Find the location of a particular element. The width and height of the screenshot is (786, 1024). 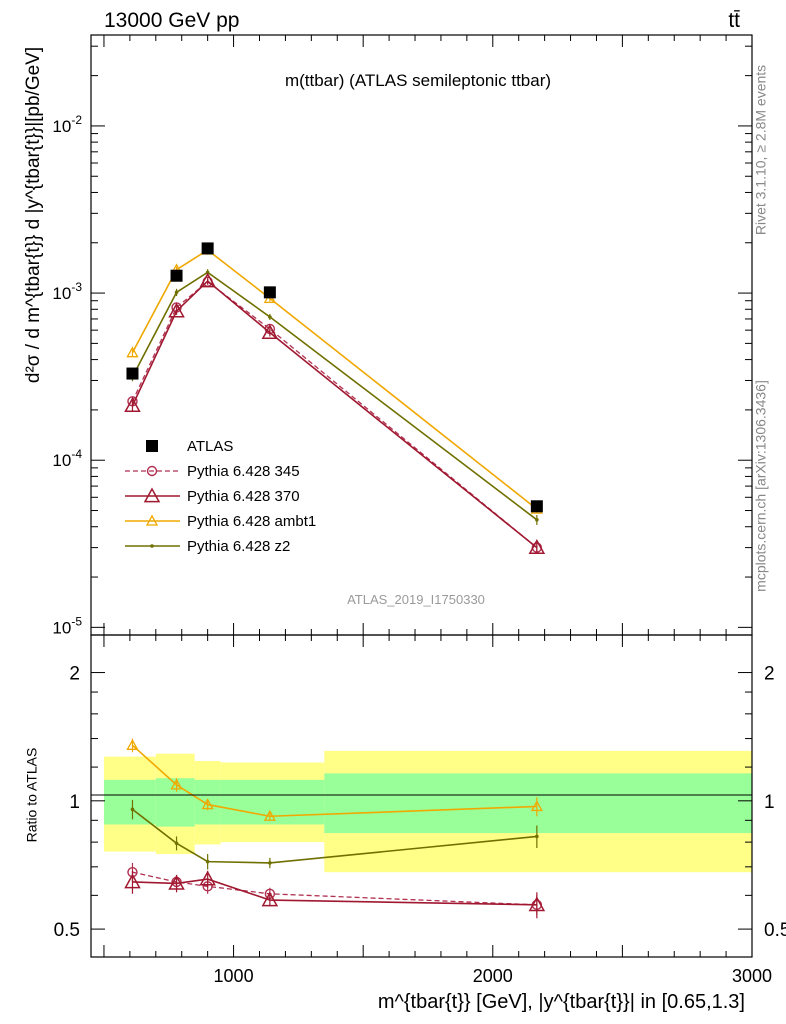

y-tick-label: 10⁻⁵ is located at coordinates (67, 625).